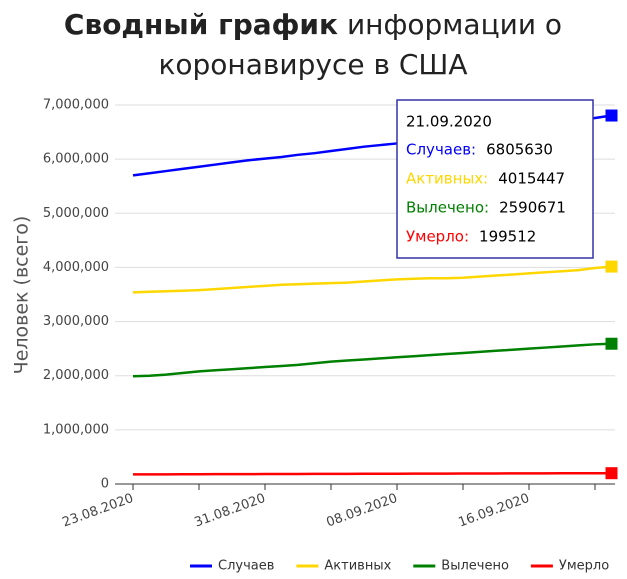 The height and width of the screenshot is (579, 627). I want to click on y-tick-label: 0, so click(105, 484).